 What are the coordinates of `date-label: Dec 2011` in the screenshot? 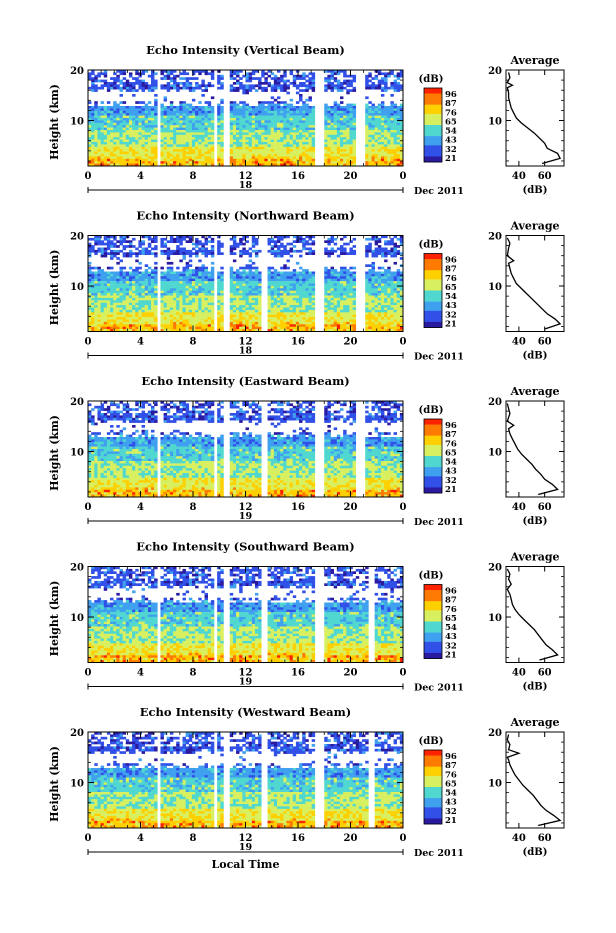 It's located at (439, 191).